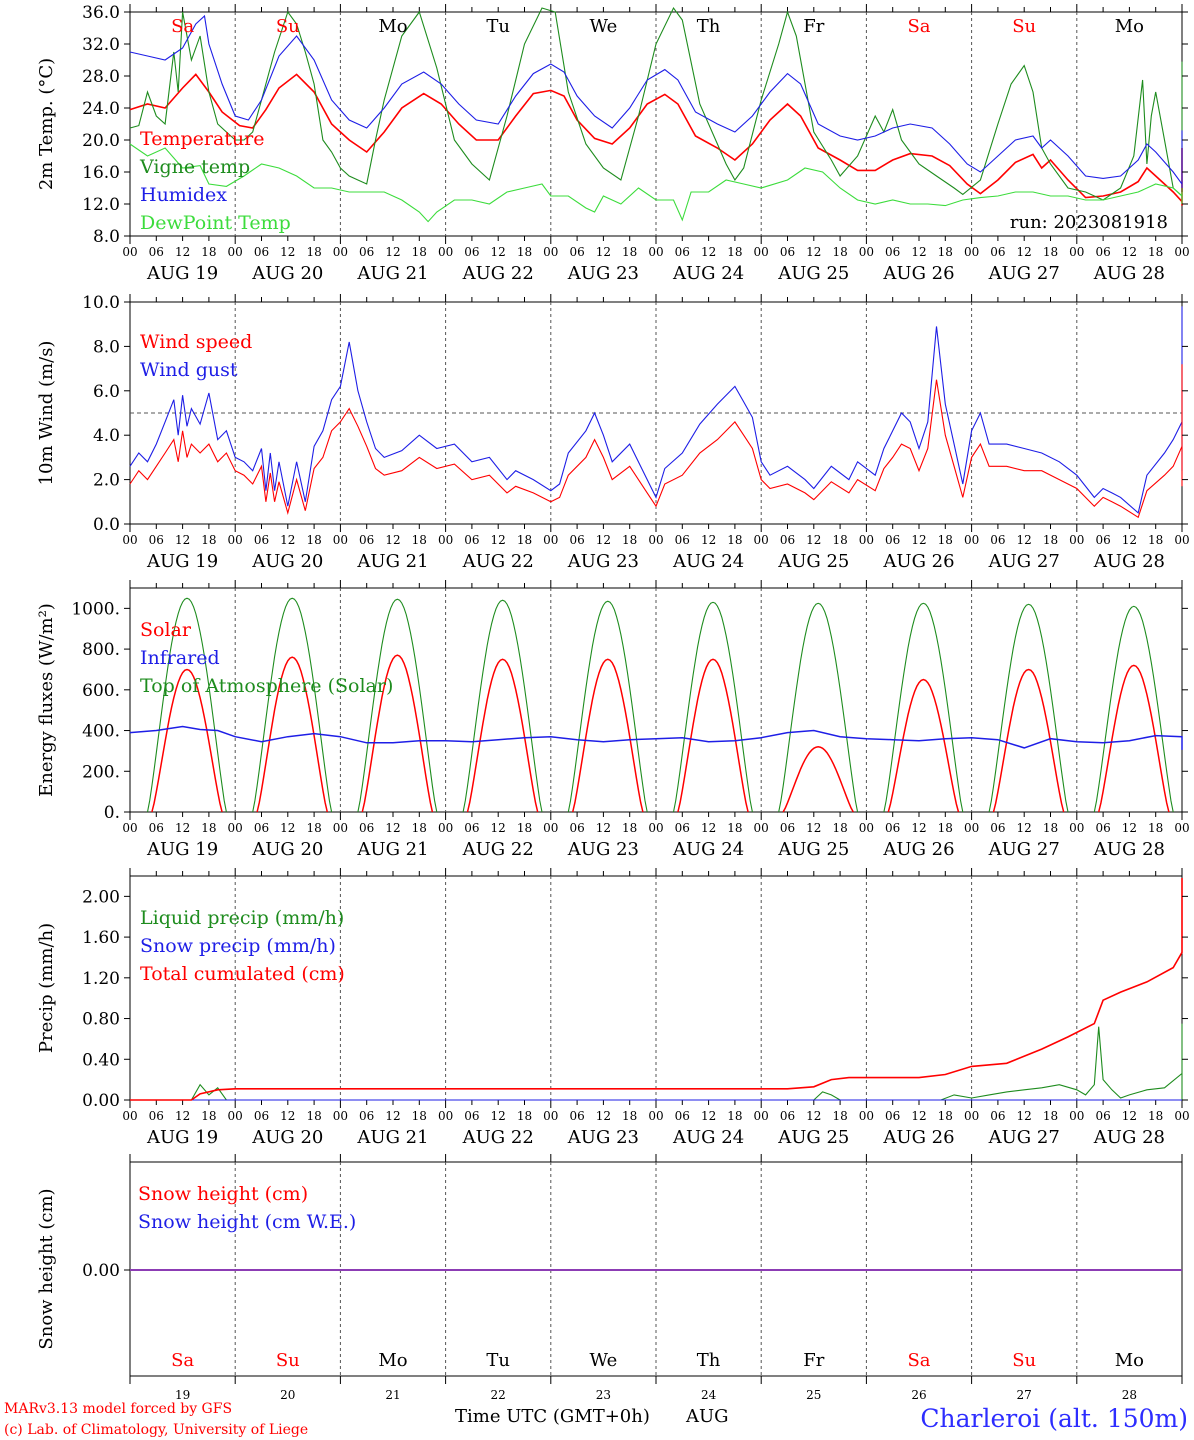 The image size is (1194, 1440). What do you see at coordinates (189, 370) in the screenshot?
I see `legend-entry: Wind gust` at bounding box center [189, 370].